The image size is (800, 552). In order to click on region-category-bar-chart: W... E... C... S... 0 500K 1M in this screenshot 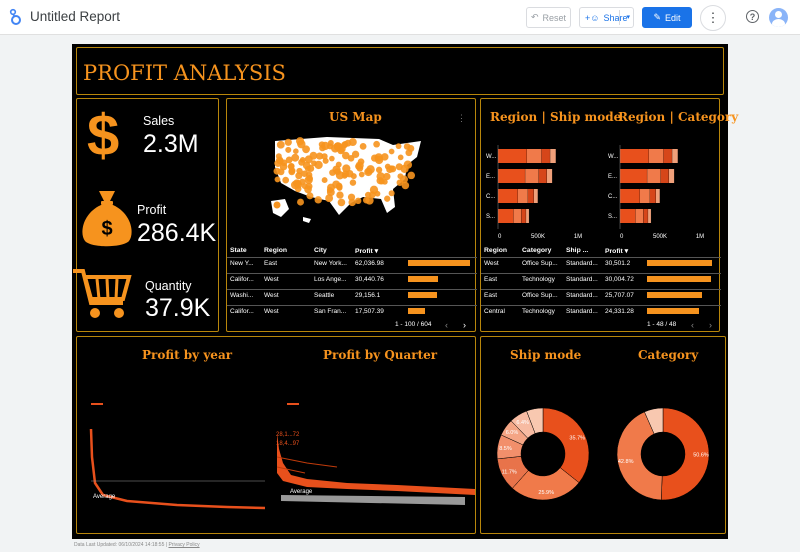, I will do `click(662, 193)`.